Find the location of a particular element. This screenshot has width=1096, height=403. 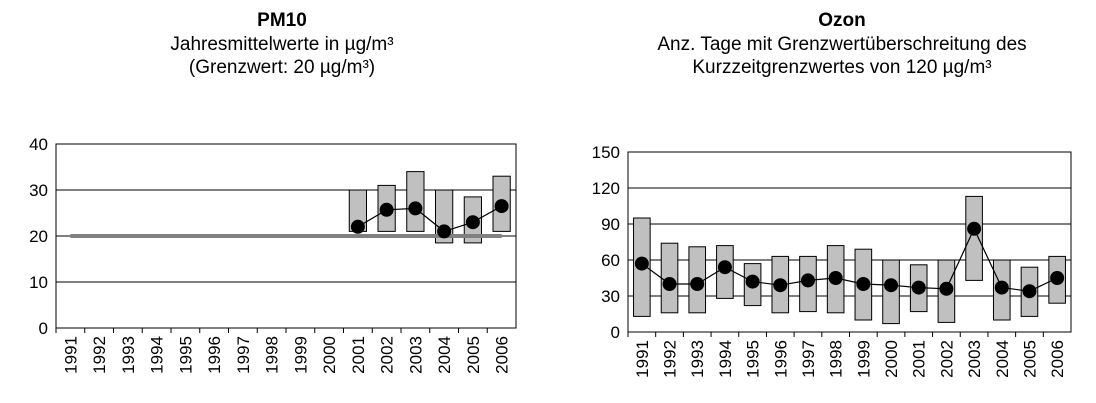

y-tick-label: 120 is located at coordinates (606, 188).